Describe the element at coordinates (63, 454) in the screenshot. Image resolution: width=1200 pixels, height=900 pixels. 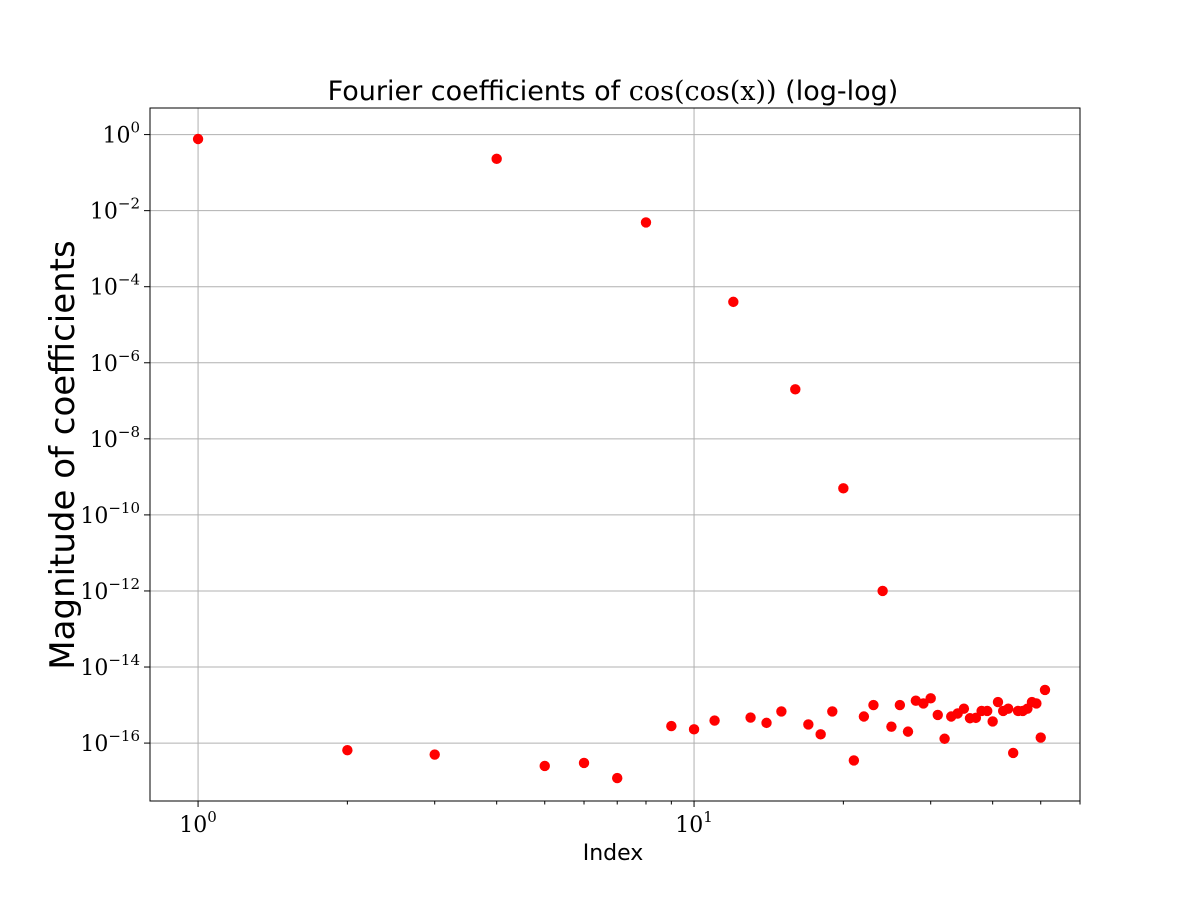
I see `y-axis-label: Magnitude of coefficients` at that location.